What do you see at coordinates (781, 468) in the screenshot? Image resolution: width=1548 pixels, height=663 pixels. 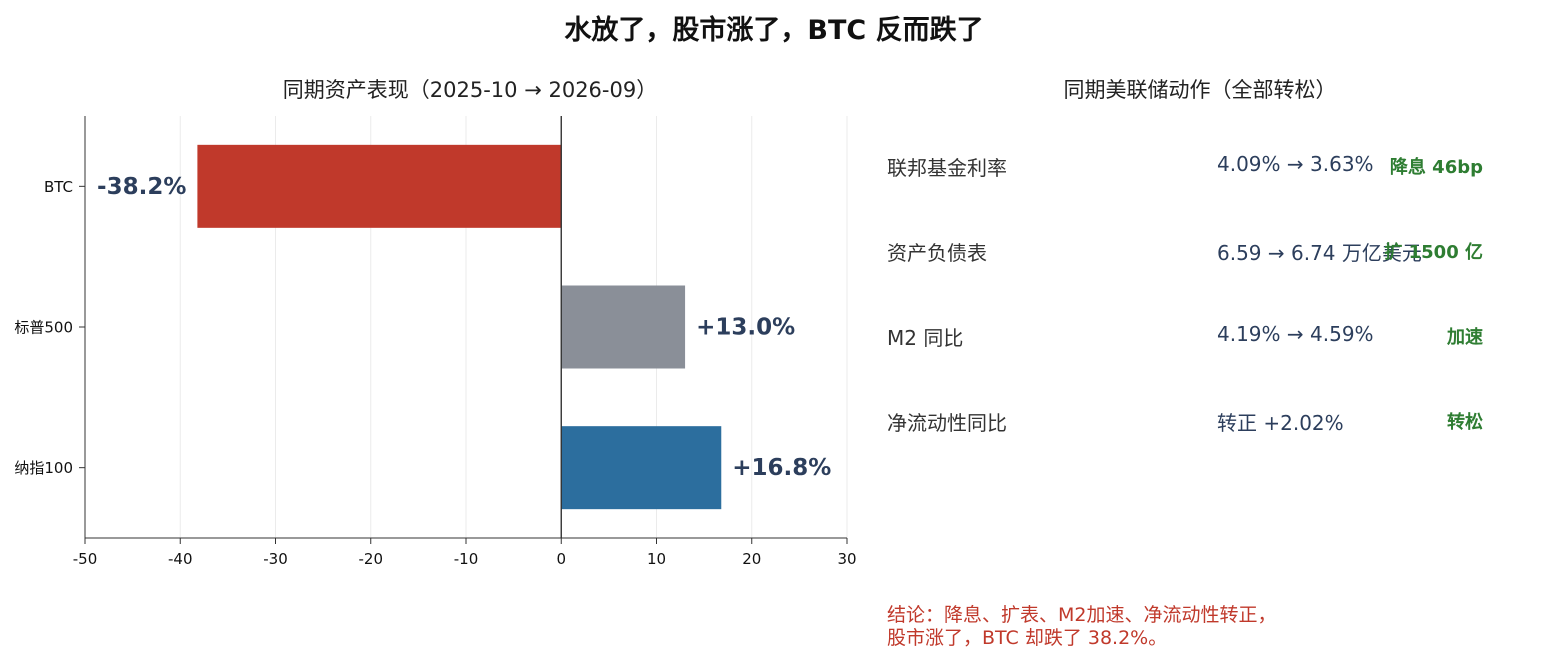 I see `value-label: +16.8%` at bounding box center [781, 468].